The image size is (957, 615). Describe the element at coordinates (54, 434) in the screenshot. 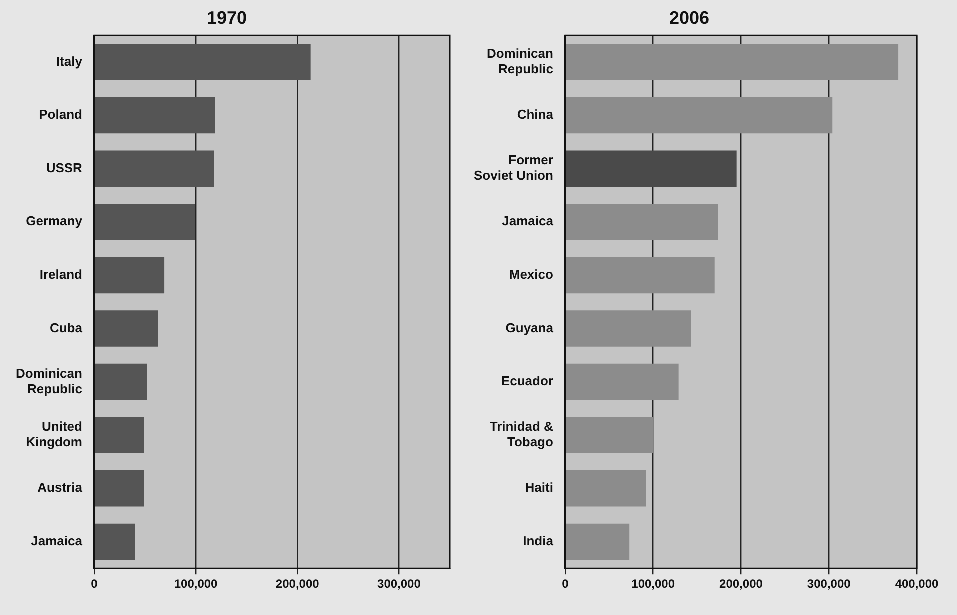

I see `y-tick-label: United Kingdom` at that location.